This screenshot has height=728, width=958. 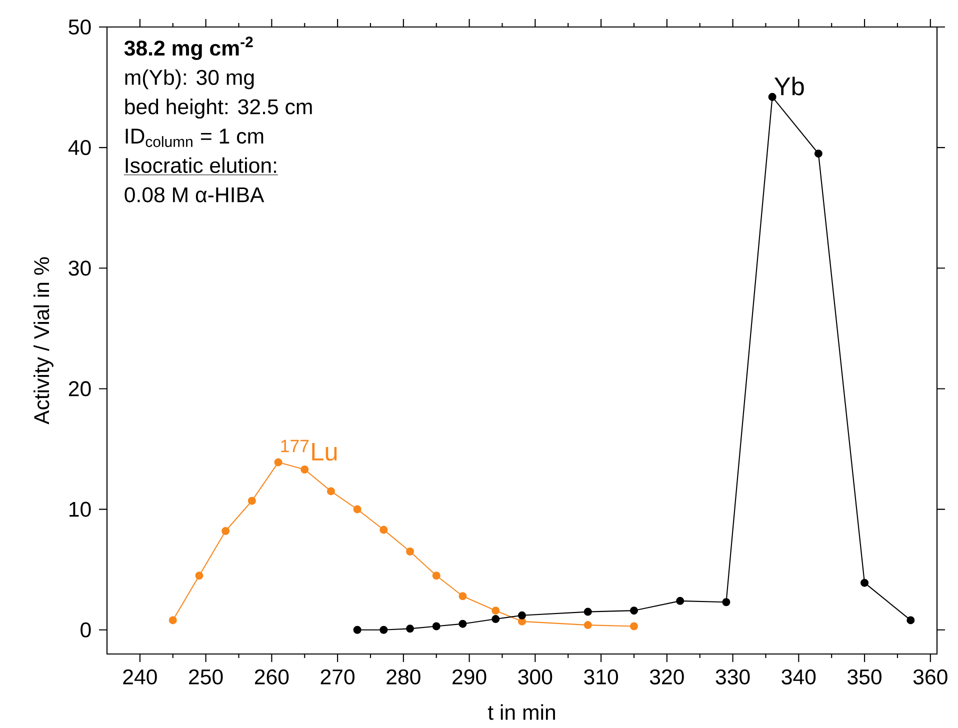 What do you see at coordinates (218, 108) in the screenshot?
I see `annotation: bed height: 32.5 cm` at bounding box center [218, 108].